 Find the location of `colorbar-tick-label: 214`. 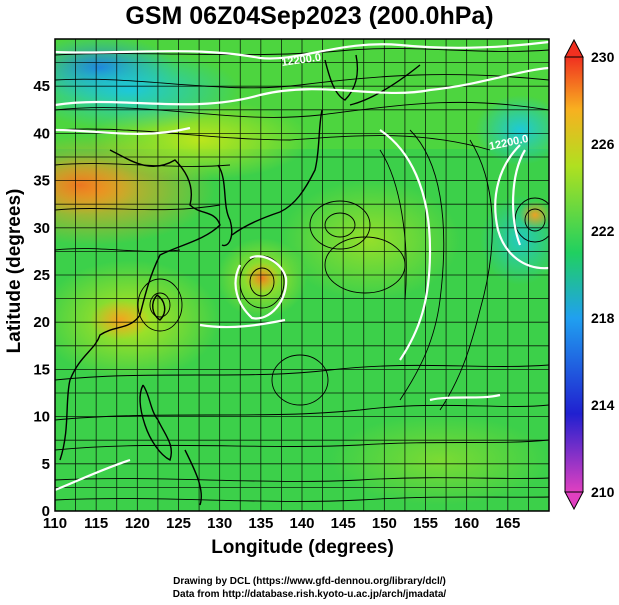

colorbar-tick-label: 214 is located at coordinates (603, 405).